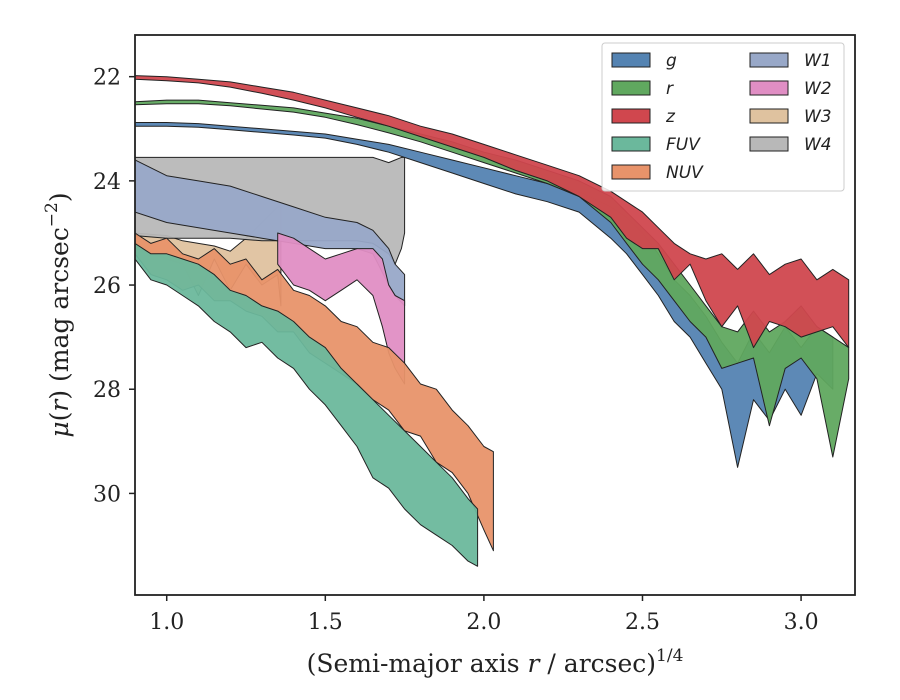 The height and width of the screenshot is (700, 900). I want to click on legend-item-w2: W2, so click(790, 89).